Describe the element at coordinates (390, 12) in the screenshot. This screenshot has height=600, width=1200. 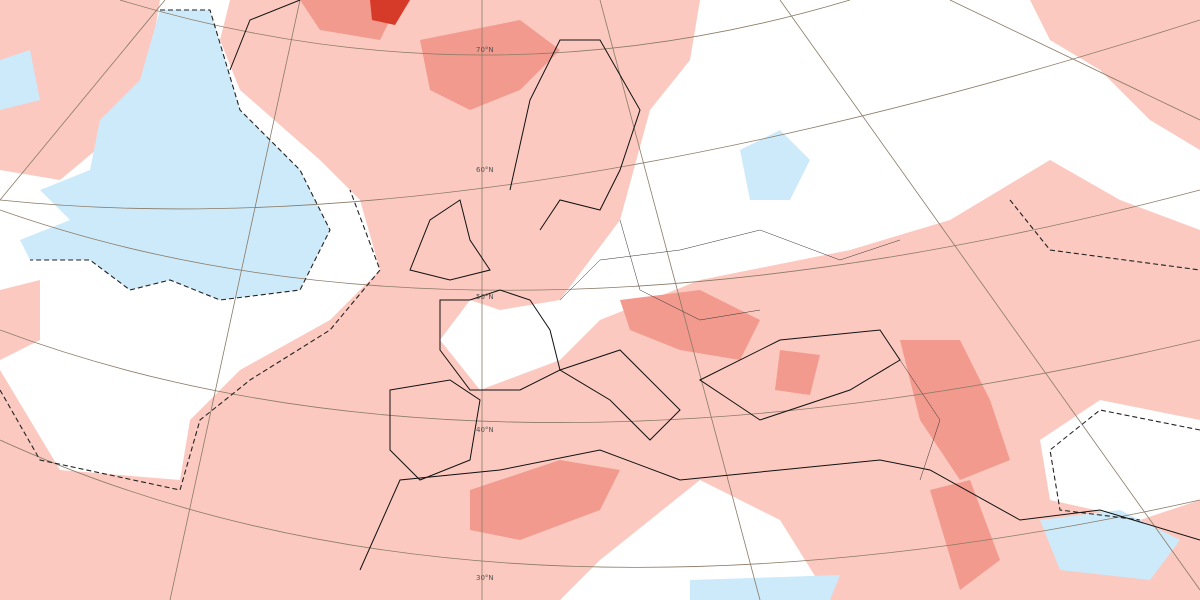
I see `extreme-warm-anomaly` at that location.